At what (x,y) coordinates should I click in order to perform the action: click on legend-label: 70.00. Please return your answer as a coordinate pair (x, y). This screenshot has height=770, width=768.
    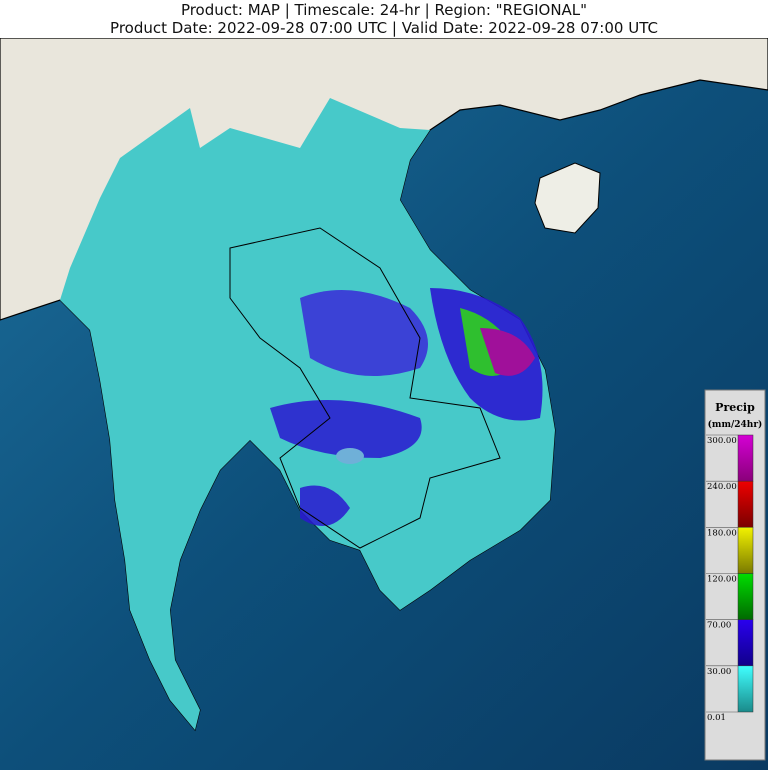
    Looking at the image, I should click on (719, 626).